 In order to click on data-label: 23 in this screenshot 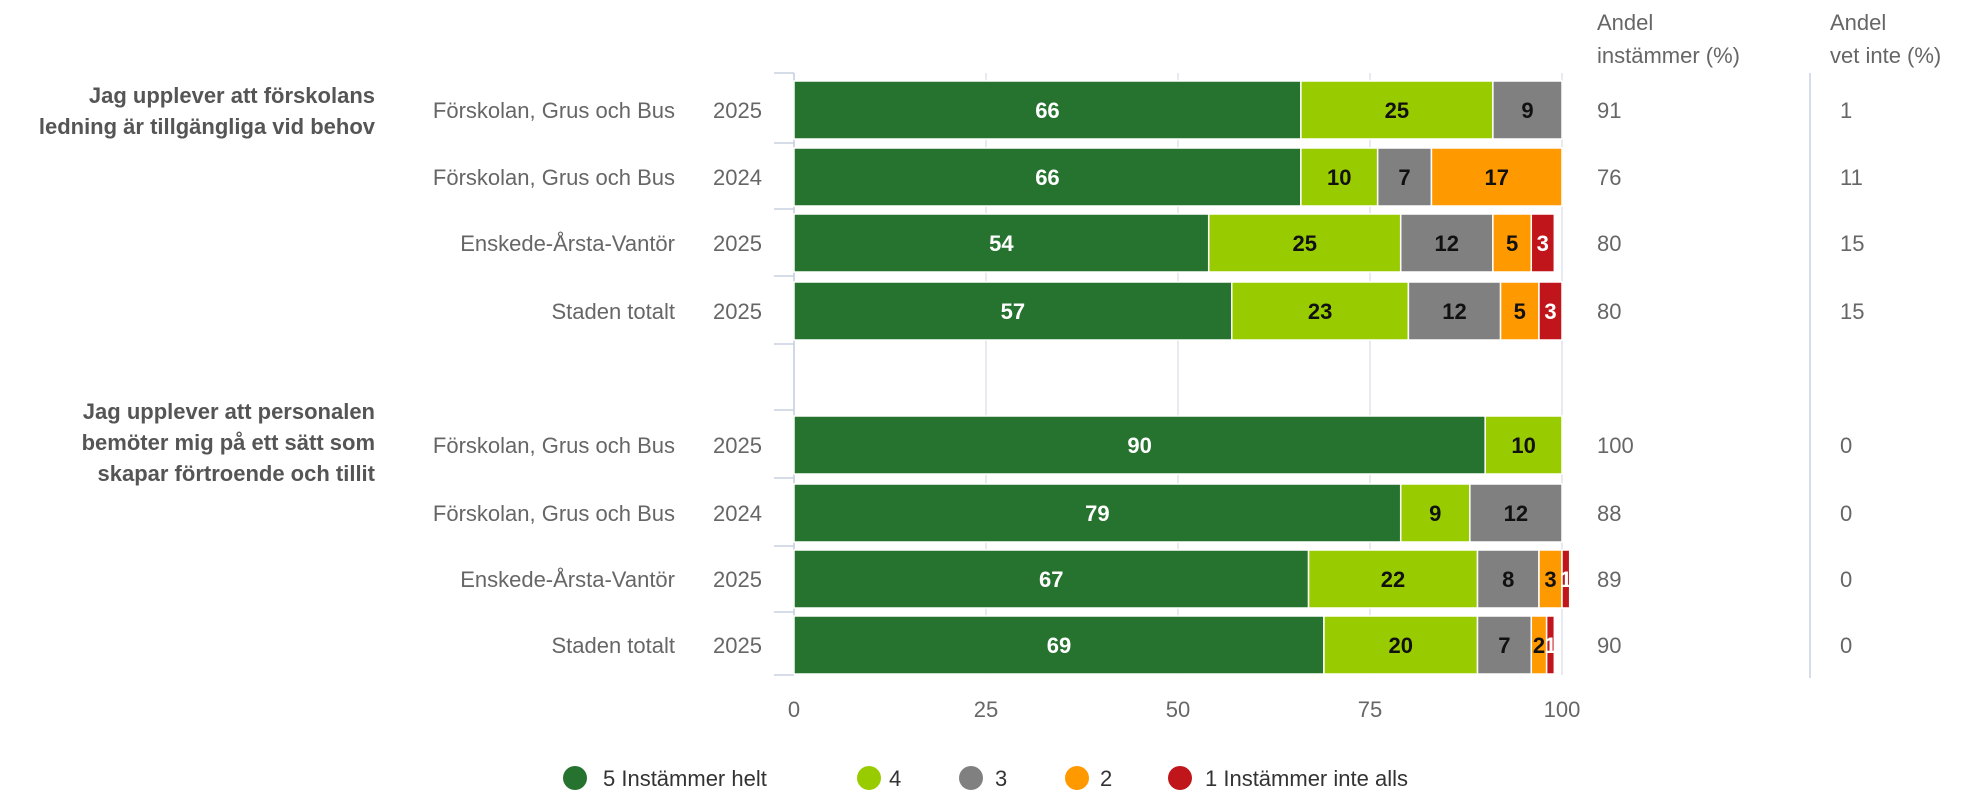, I will do `click(1320, 311)`.